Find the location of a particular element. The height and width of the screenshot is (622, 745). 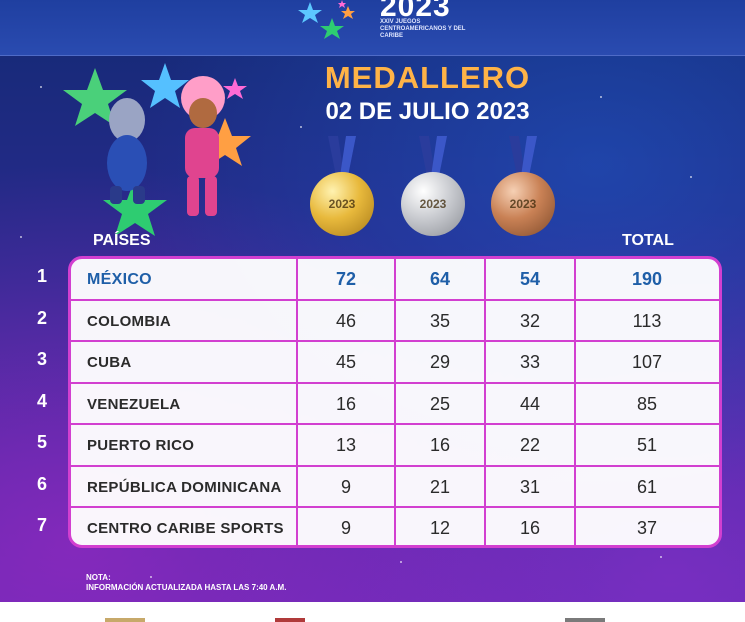

rank-1: 1 is located at coordinates (41, 276).